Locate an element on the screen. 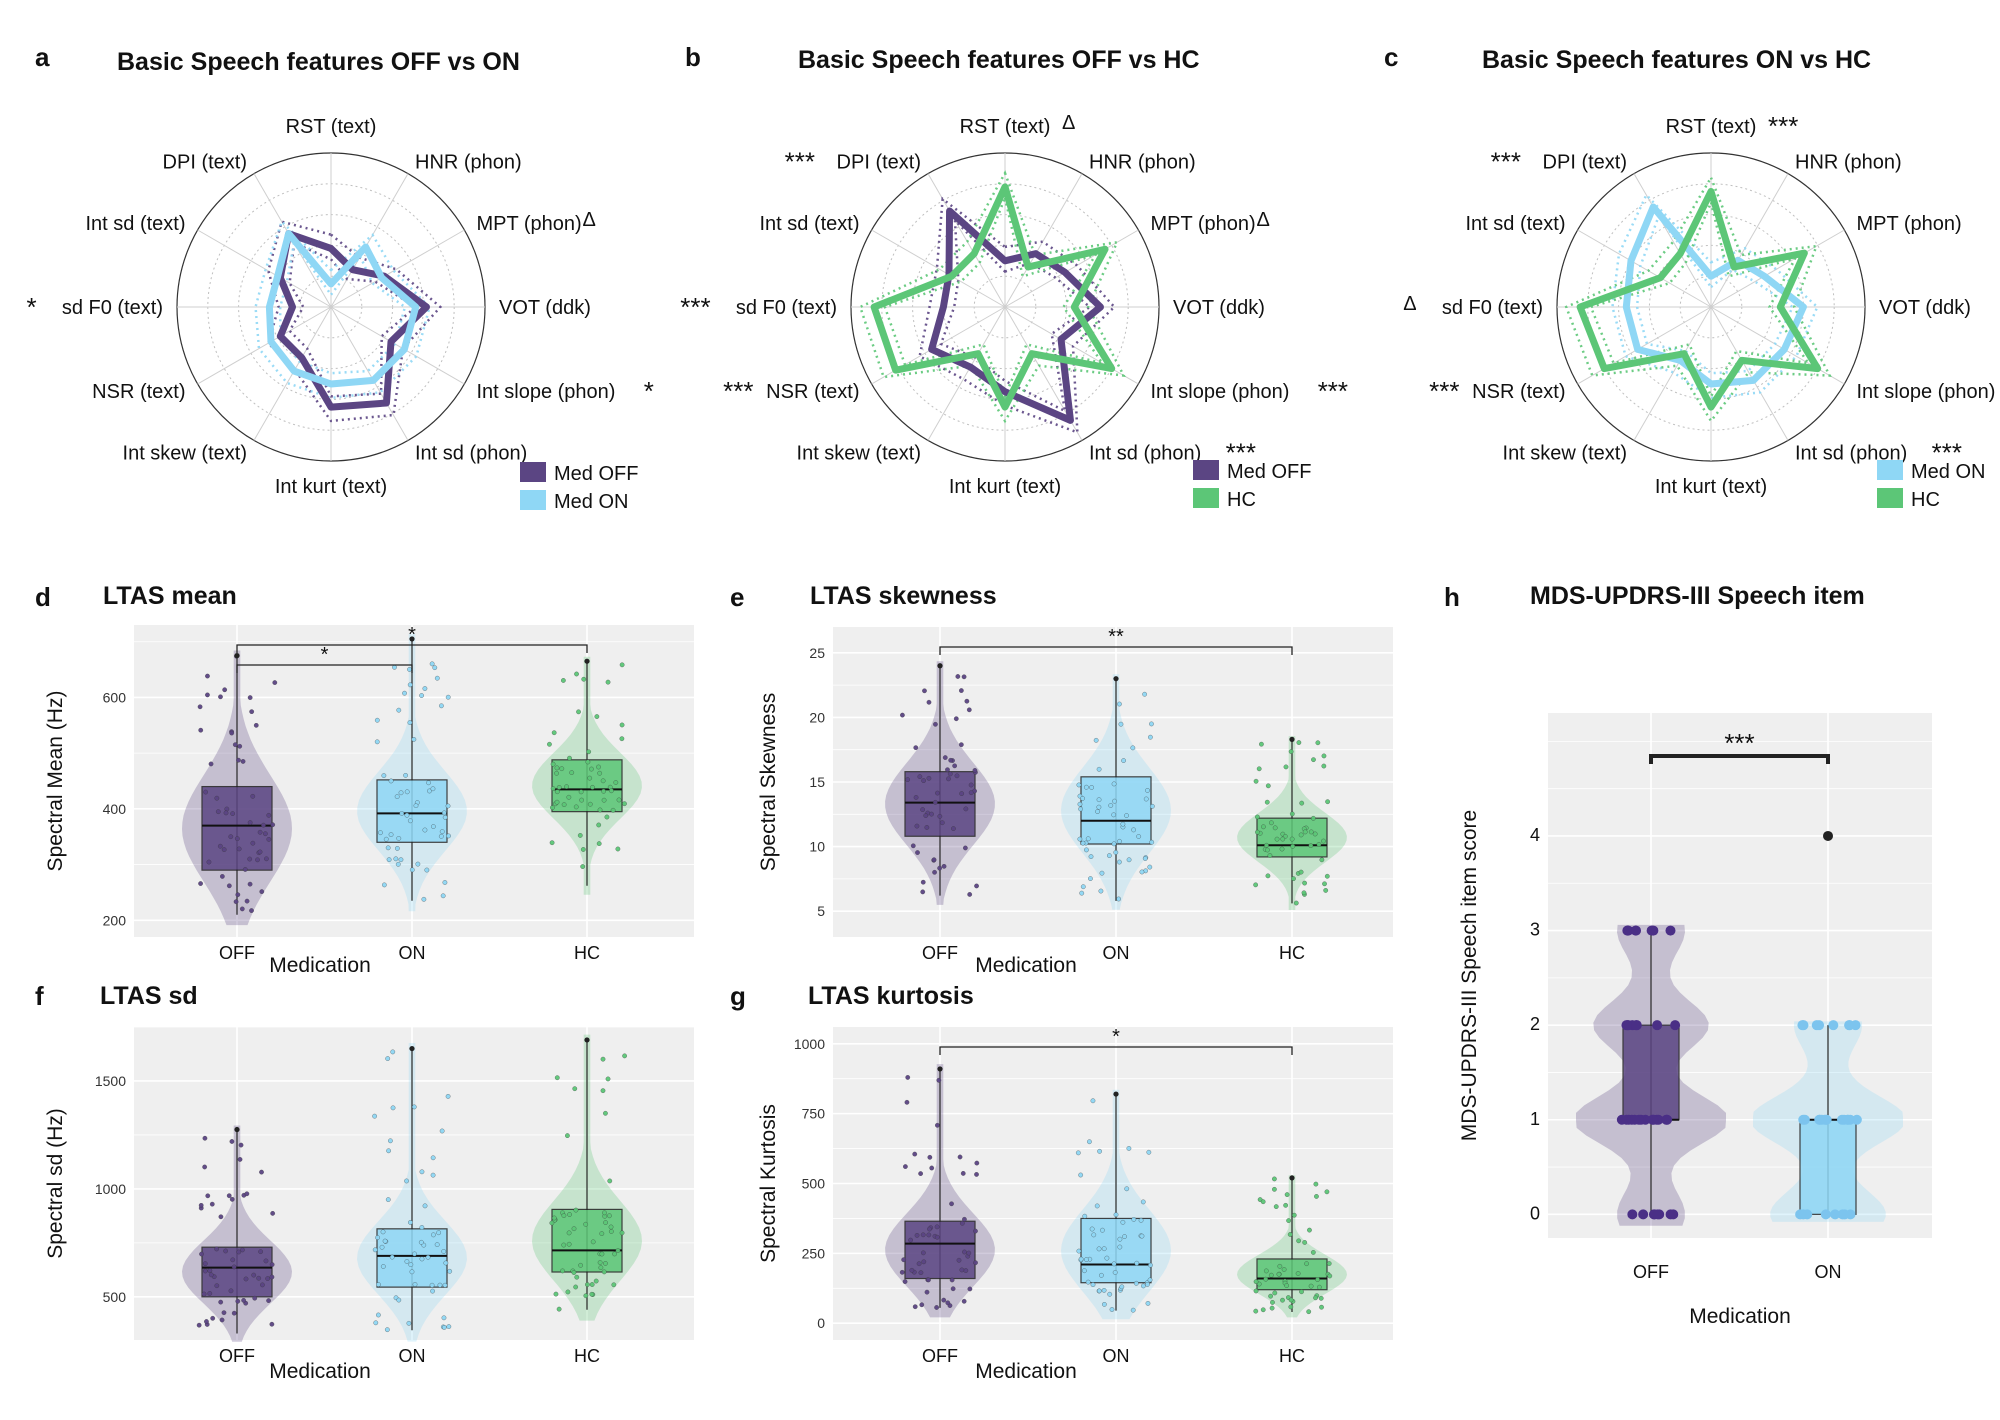 The image size is (2000, 1420). radar-axis-label: Int sd (text) is located at coordinates (809, 224).